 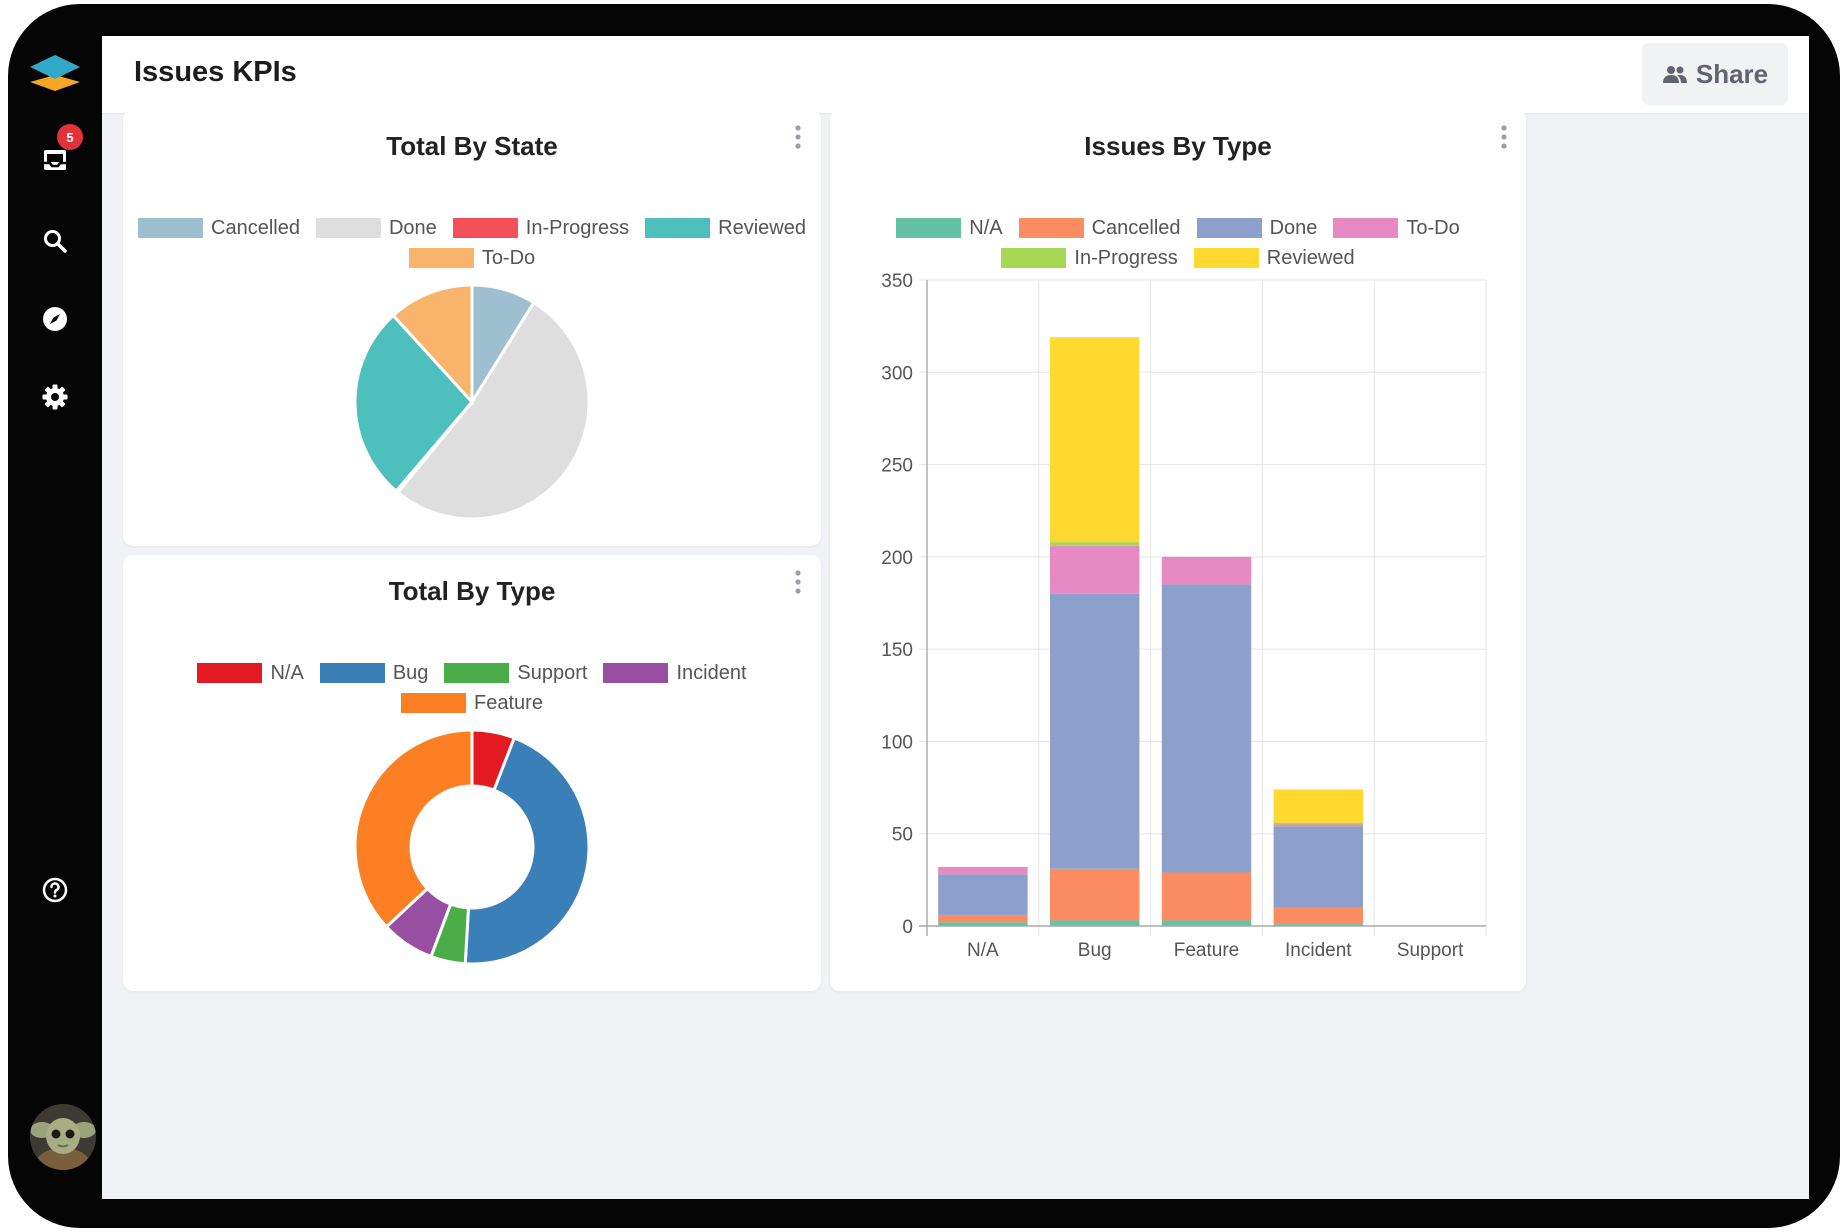 I want to click on legend-item: Incident, so click(x=675, y=673).